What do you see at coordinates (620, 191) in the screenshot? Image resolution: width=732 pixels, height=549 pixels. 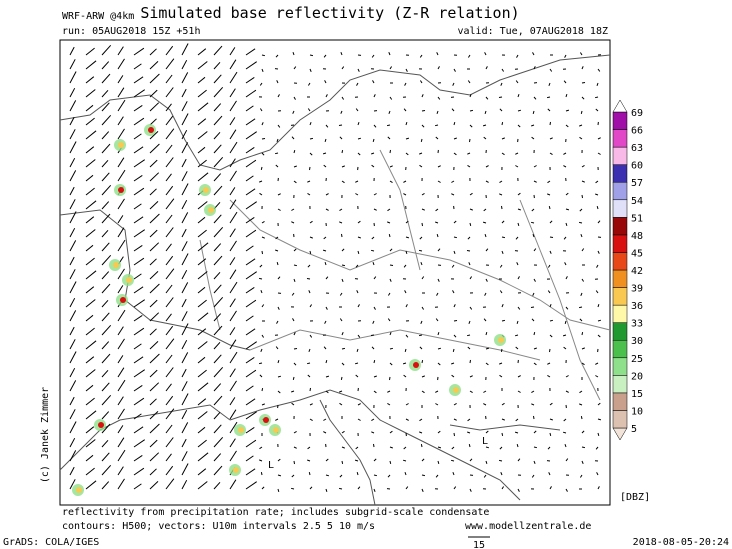 I see `colorbar-cell` at bounding box center [620, 191].